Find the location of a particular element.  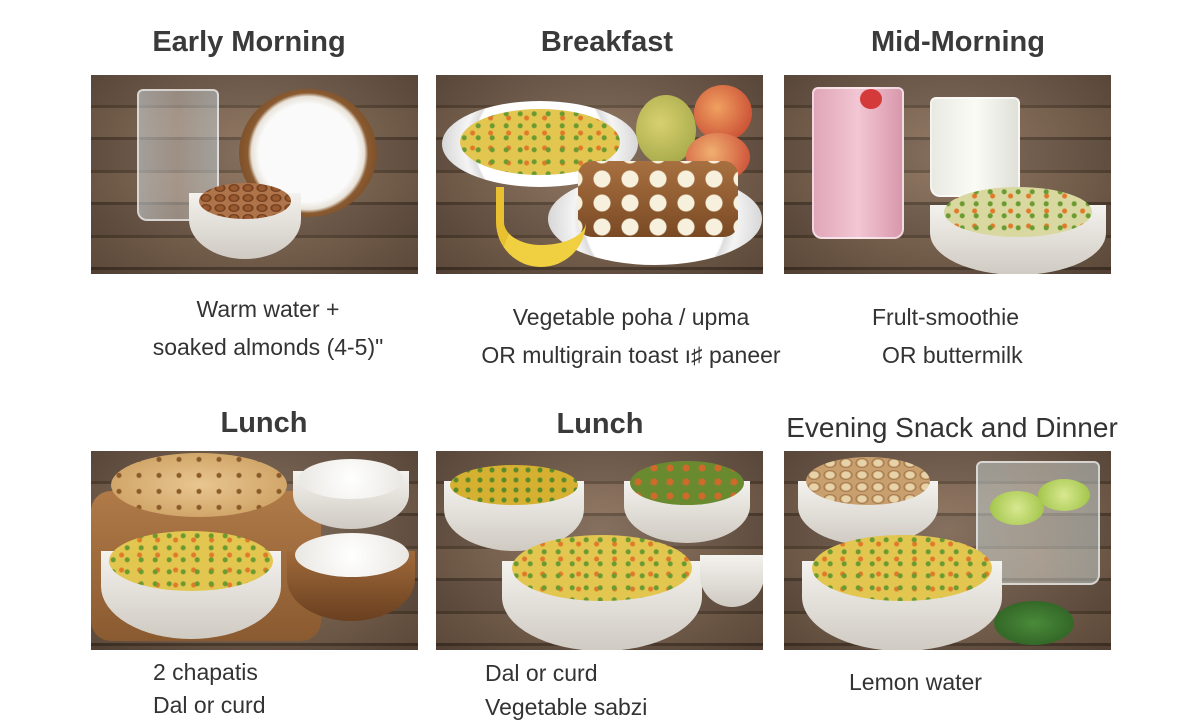

lemon-slice is located at coordinates (1017, 508).